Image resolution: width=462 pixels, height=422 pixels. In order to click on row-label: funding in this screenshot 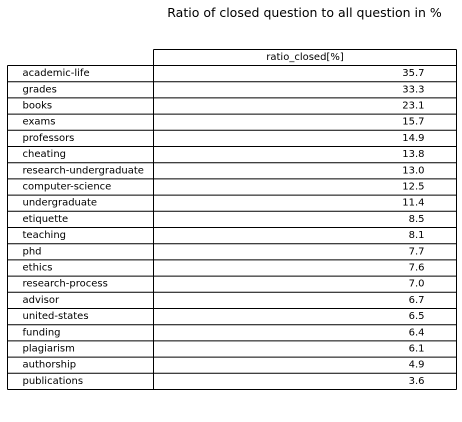, I will do `click(42, 332)`.